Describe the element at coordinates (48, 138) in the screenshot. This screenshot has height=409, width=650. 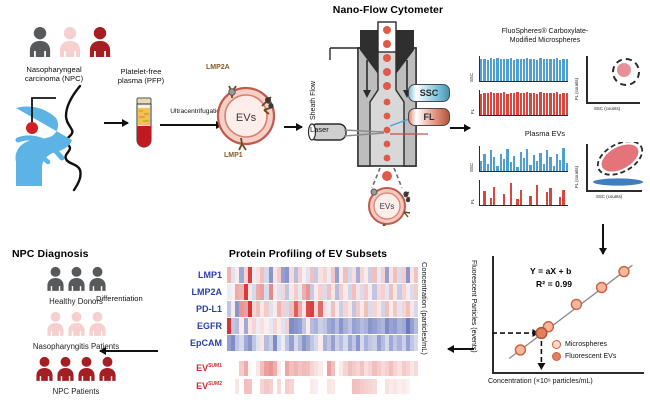
I see `nasopharynx-illustration` at that location.